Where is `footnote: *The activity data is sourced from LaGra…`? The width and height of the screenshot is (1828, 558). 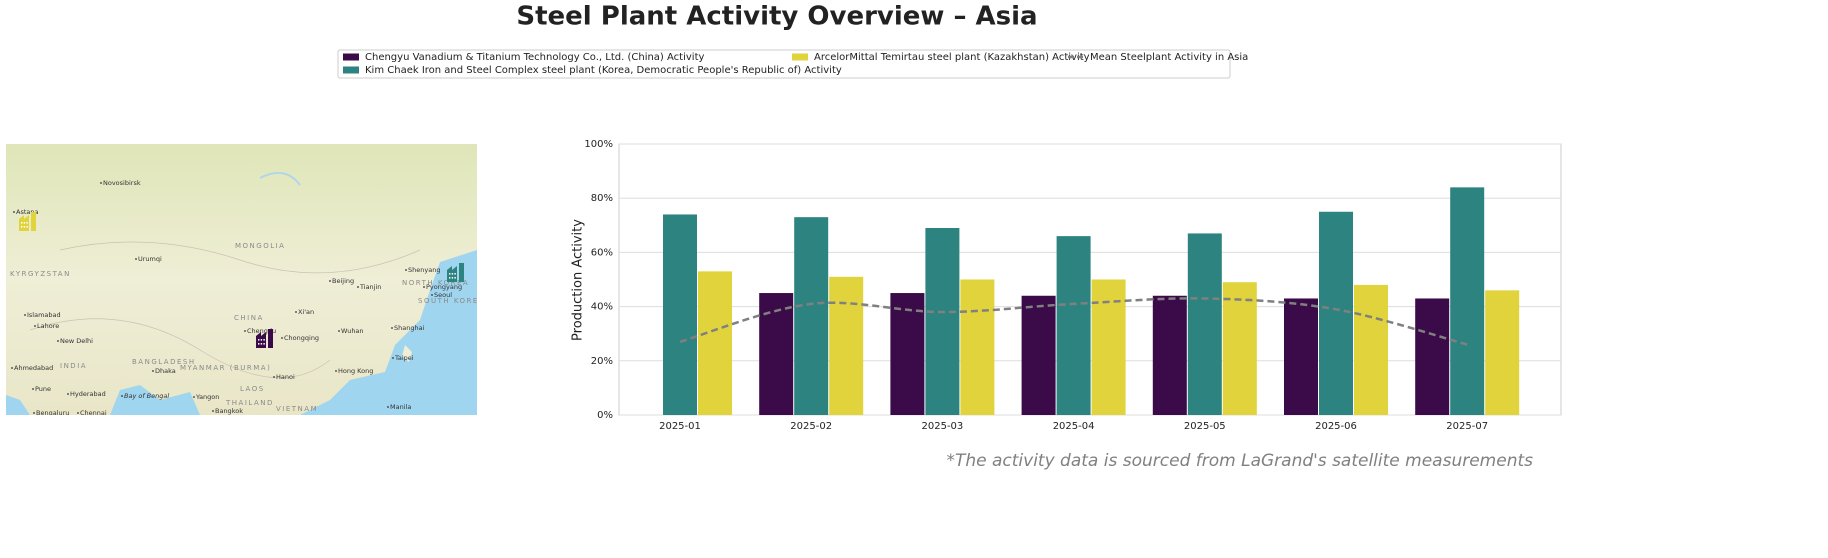 footnote: *The activity data is sourced from LaGra… is located at coordinates (1239, 461).